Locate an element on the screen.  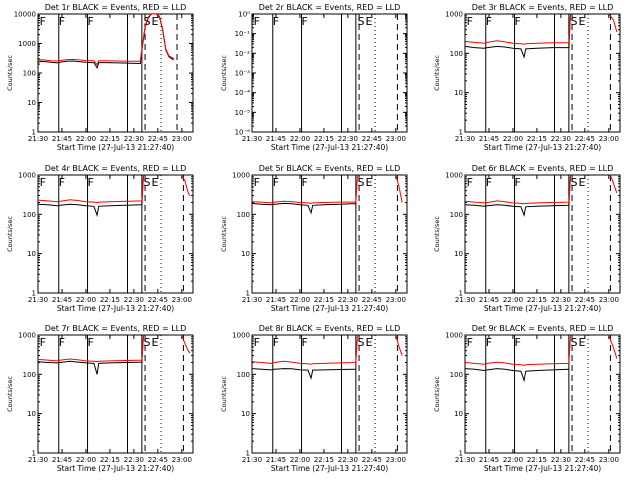
y-tick-label: 10⁻³ is located at coordinates (243, 74).